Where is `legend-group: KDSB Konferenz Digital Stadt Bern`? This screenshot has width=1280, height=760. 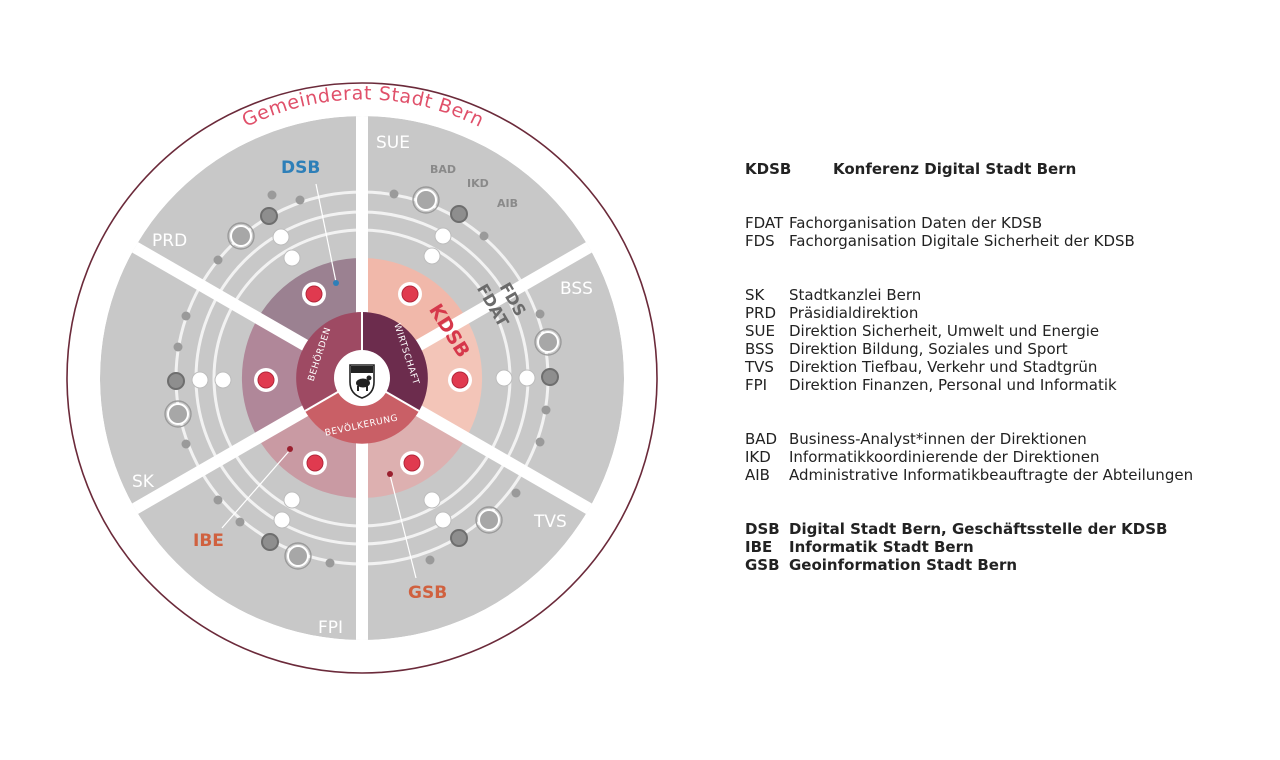
legend-group: KDSB Konferenz Digital Stadt Bern is located at coordinates (1005, 169).